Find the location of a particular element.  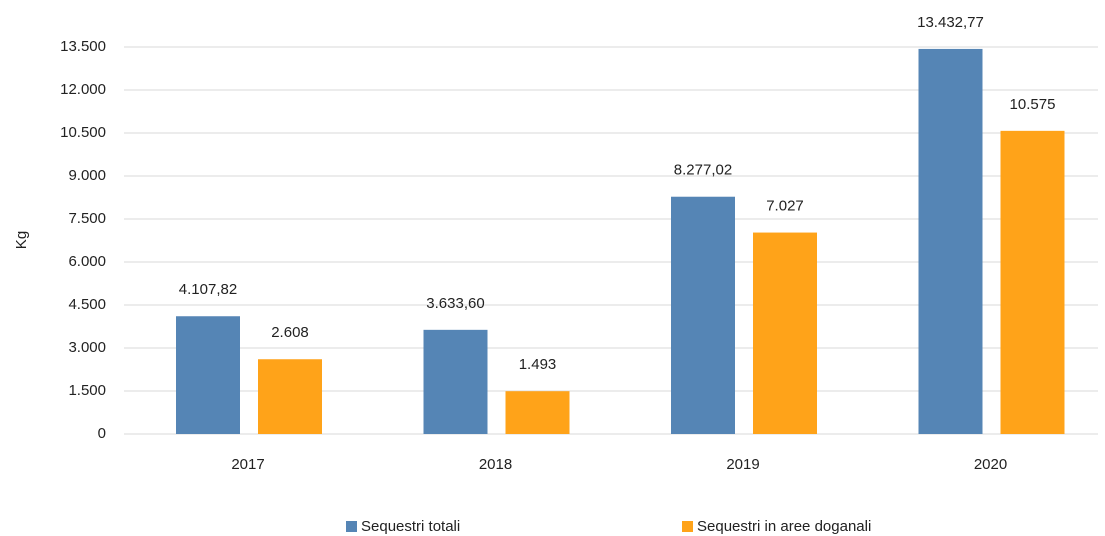

y-axis-label: Kg is located at coordinates (21, 240).